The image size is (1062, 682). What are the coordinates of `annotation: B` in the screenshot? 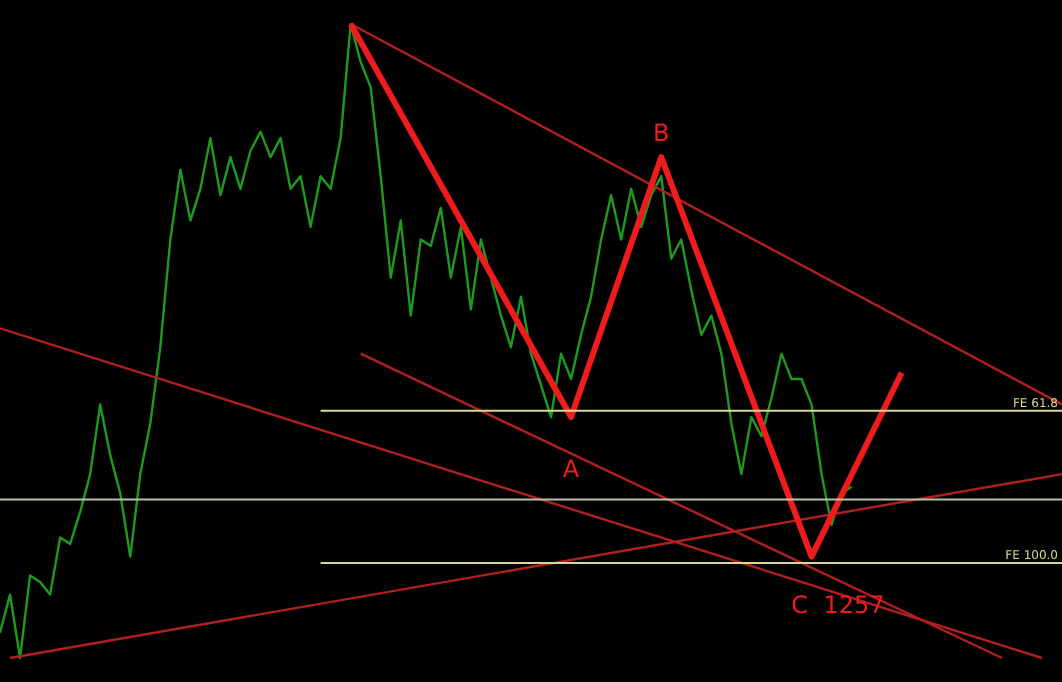 It's located at (661, 133).